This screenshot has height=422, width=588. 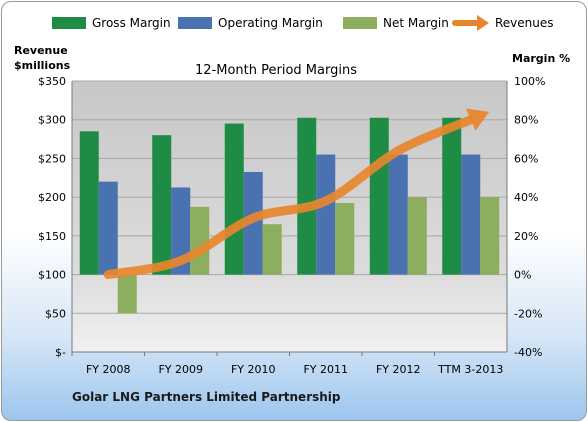 I want to click on y-left-tick-label: $100, so click(x=52, y=275).